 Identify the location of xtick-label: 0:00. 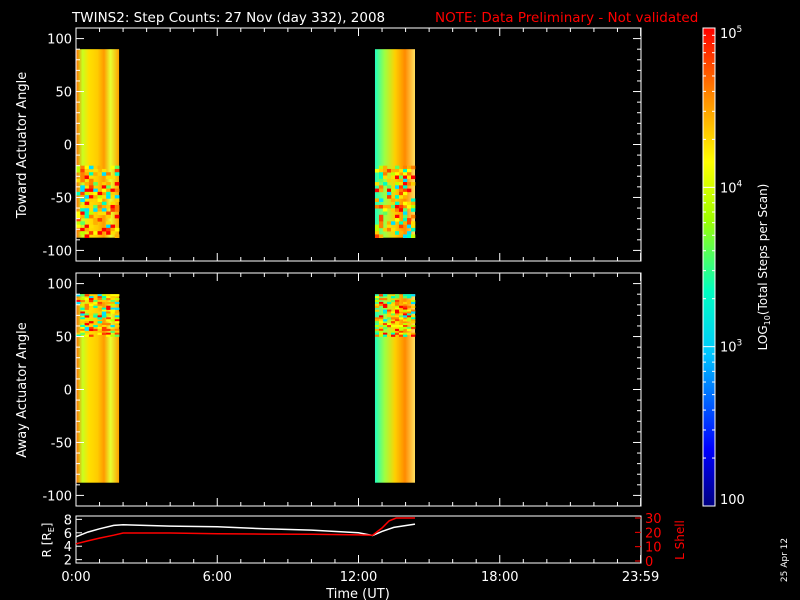
(75, 577).